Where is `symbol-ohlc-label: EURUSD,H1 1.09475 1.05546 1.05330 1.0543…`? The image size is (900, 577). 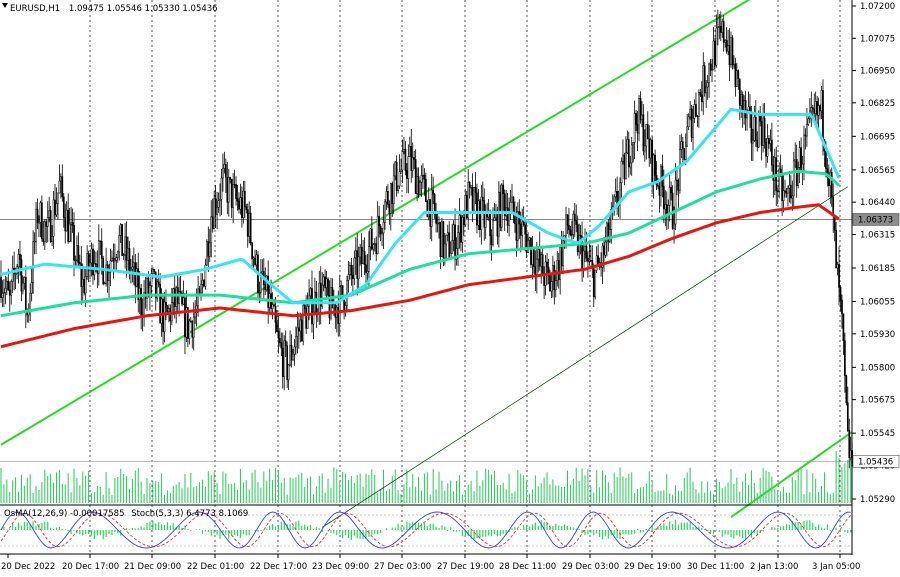 symbol-ohlc-label: EURUSD,H1 1.09475 1.05546 1.05330 1.0543… is located at coordinates (114, 9).